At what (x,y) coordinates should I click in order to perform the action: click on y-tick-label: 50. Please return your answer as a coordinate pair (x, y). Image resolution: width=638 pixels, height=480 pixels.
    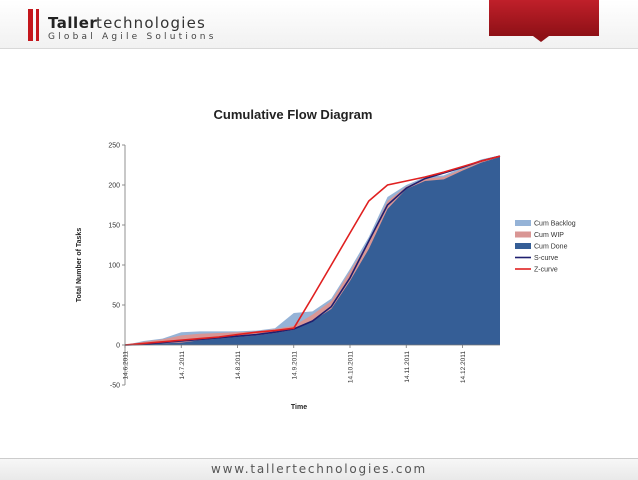
    Looking at the image, I should click on (116, 306).